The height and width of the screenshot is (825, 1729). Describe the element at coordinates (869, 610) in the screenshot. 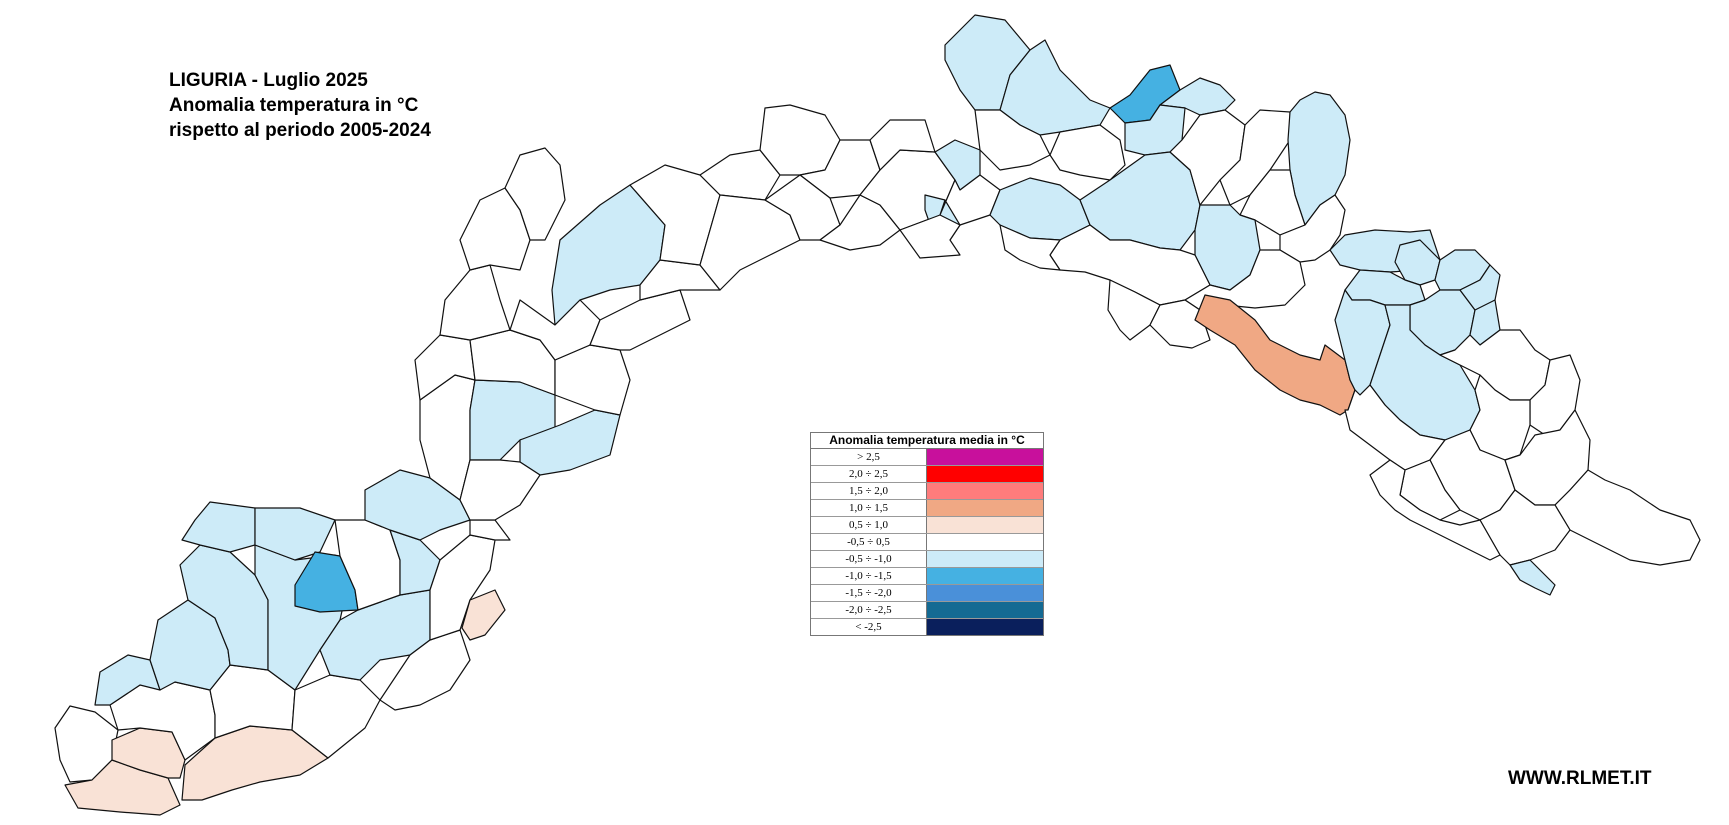

I see `legend-class-label: -2,0 ÷ -2,5` at that location.